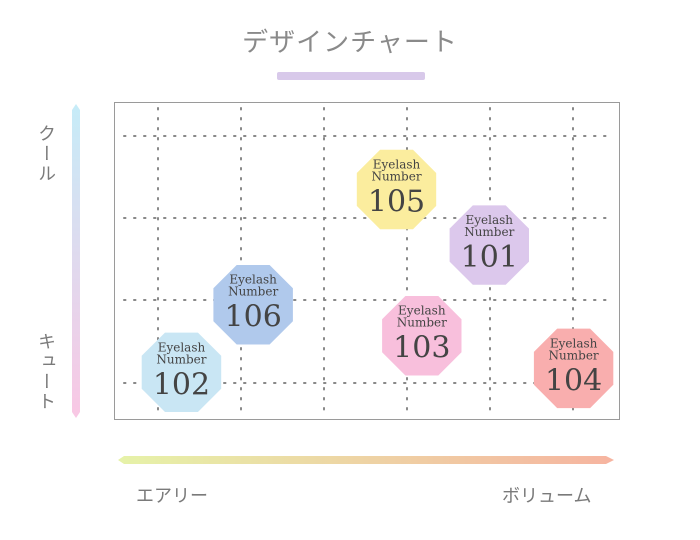 The image size is (700, 540). What do you see at coordinates (421, 348) in the screenshot?
I see `point-number: 103` at bounding box center [421, 348].